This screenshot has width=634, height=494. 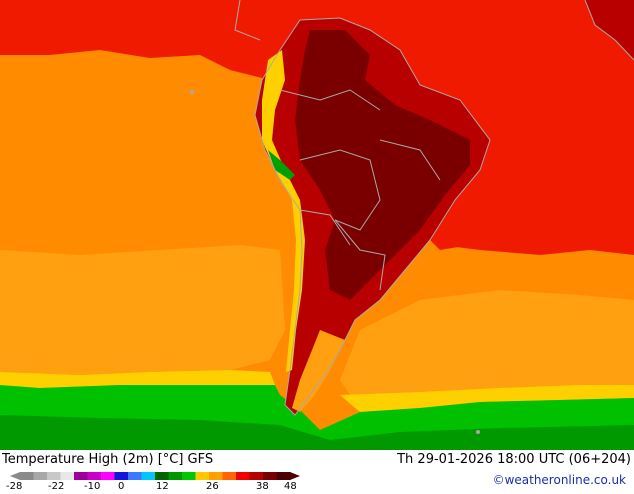 What do you see at coordinates (487, 398) in the screenshot?
I see `yellow-transition-east` at bounding box center [487, 398].